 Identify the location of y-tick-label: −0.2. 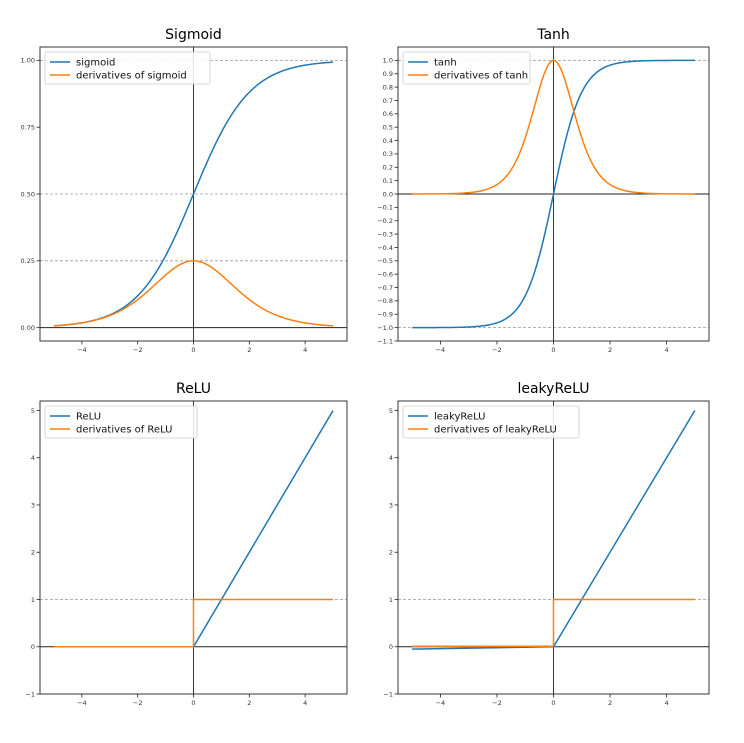
(385, 221).